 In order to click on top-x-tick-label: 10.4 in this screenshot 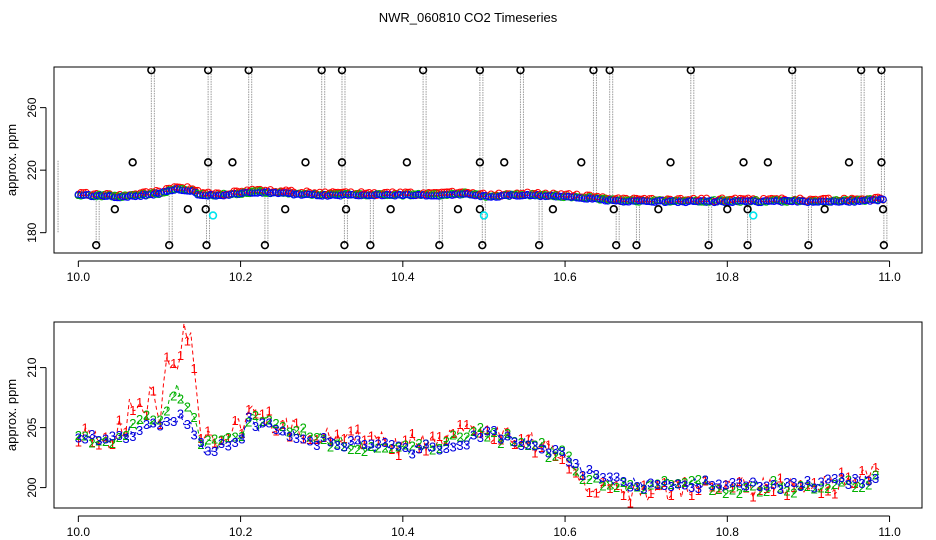, I will do `click(403, 277)`.